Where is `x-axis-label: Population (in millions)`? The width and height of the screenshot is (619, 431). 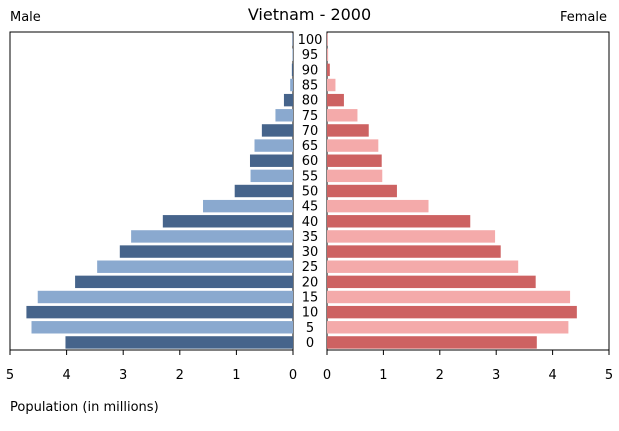 x-axis-label: Population (in millions) is located at coordinates (84, 407).